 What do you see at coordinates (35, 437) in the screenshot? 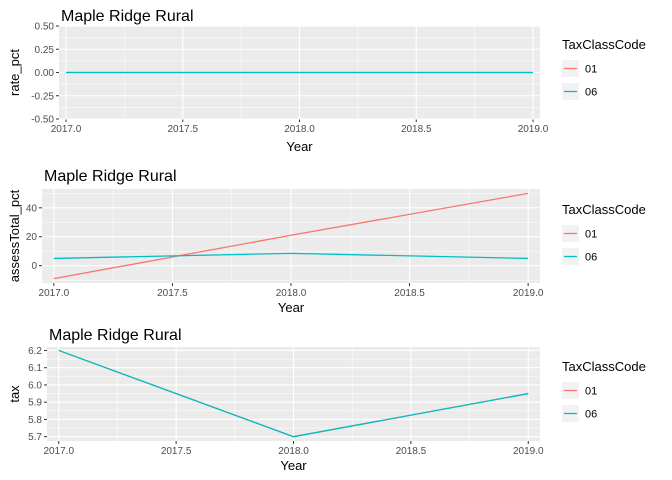
I see `y-tick-label: 5.7` at bounding box center [35, 437].